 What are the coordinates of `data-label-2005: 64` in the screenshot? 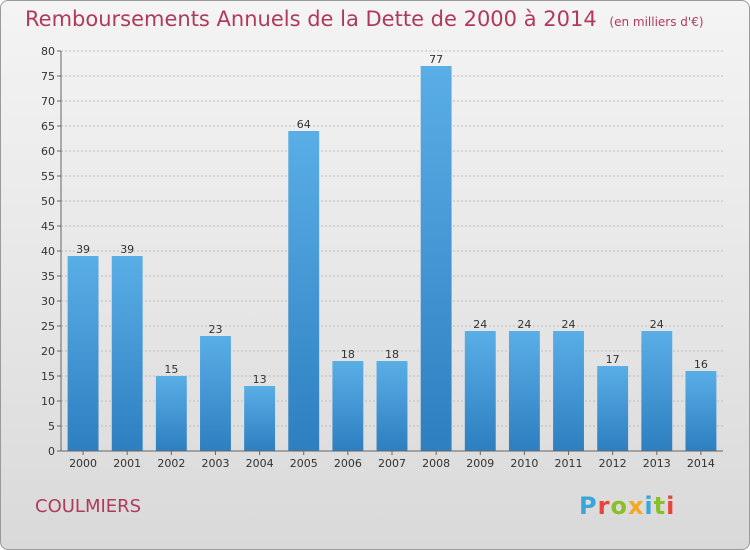 It's located at (304, 124).